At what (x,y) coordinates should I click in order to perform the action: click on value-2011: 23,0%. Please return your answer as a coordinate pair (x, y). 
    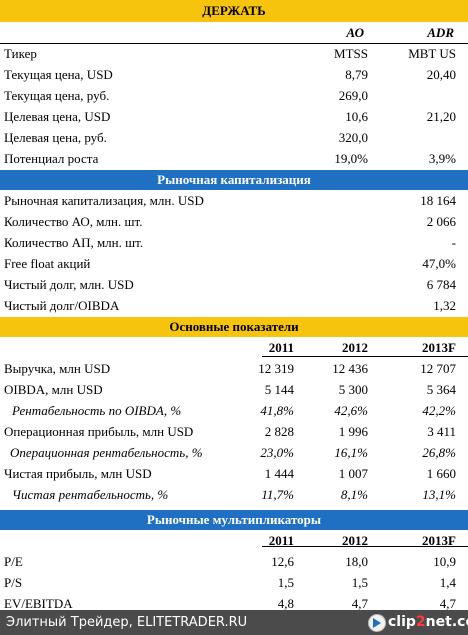
    Looking at the image, I should click on (277, 452).